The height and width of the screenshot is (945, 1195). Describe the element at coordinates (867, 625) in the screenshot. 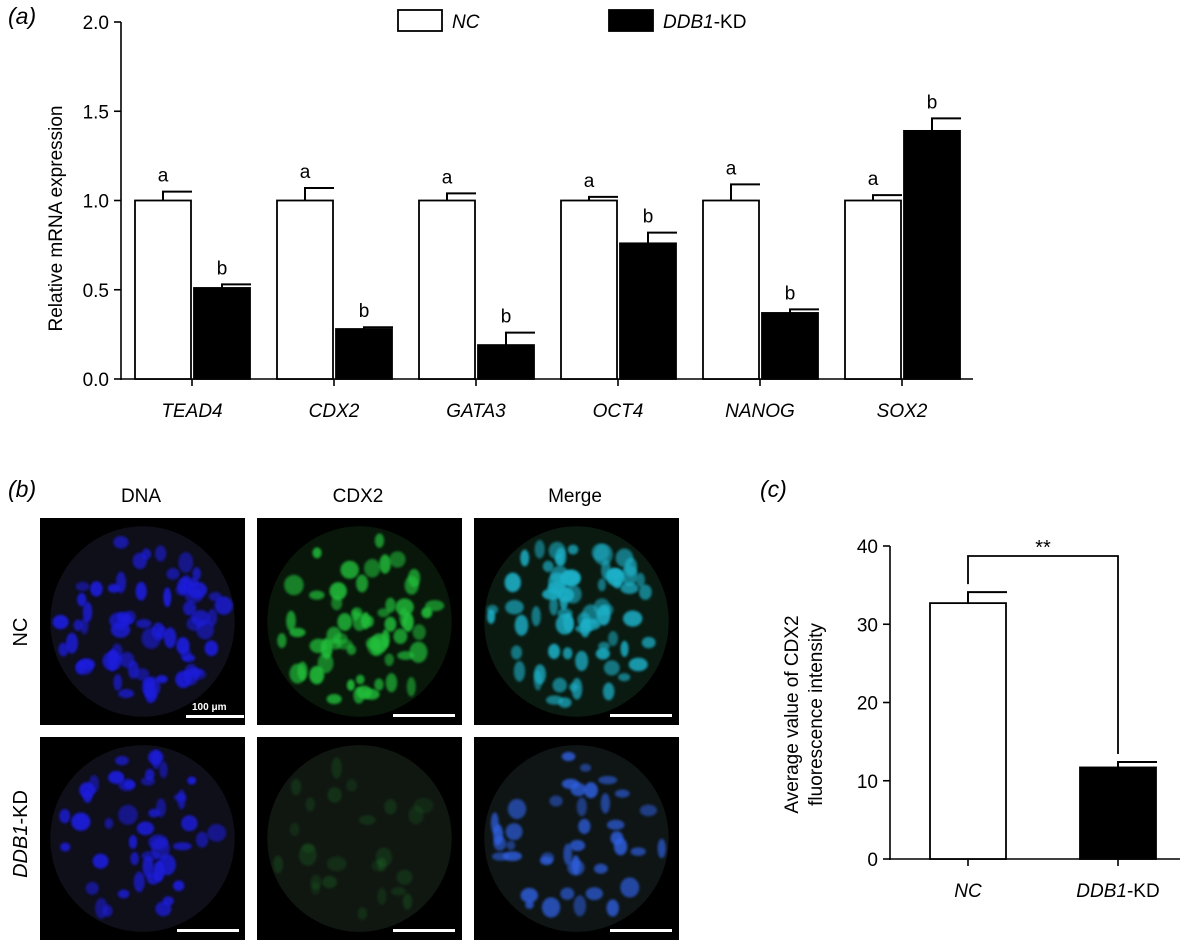

I see `y-tick-label: 30` at that location.